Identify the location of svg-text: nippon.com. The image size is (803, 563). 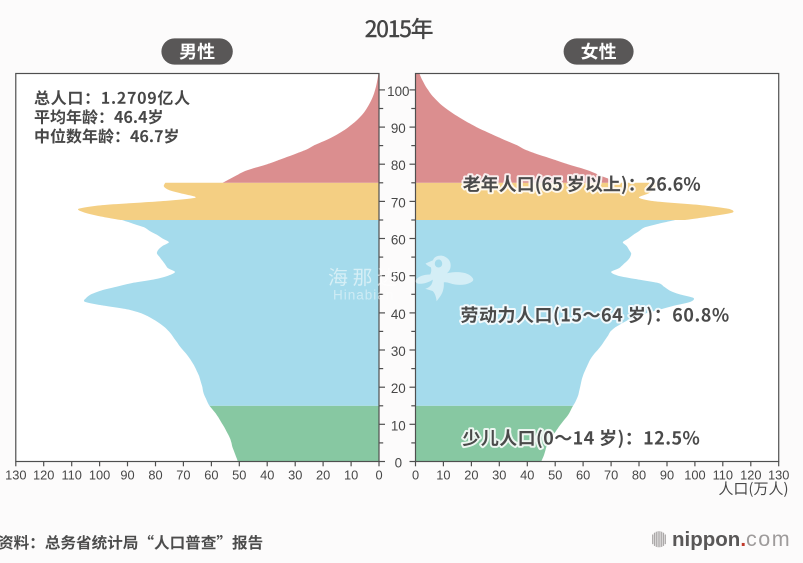
(731, 539).